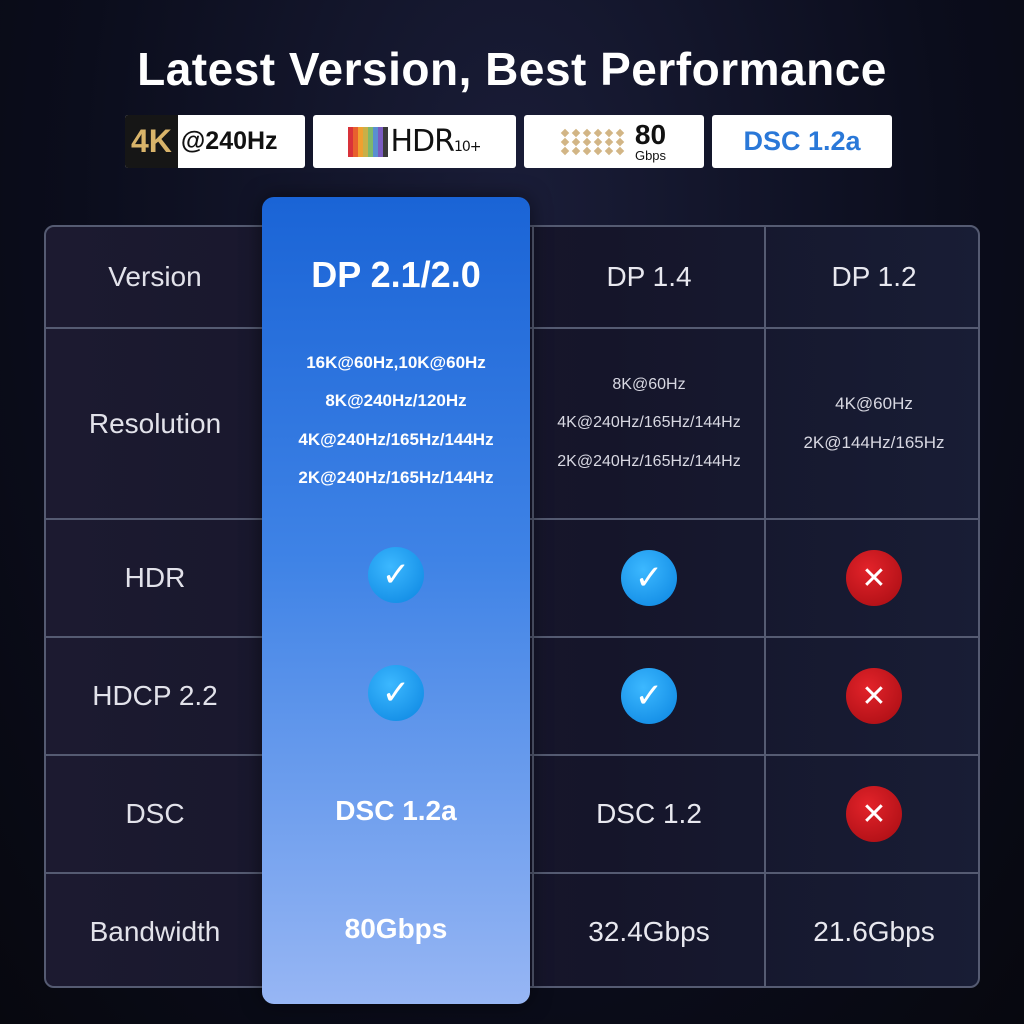 This screenshot has height=1024, width=1024. Describe the element at coordinates (155, 577) in the screenshot. I see `label-hdr: HDR` at that location.